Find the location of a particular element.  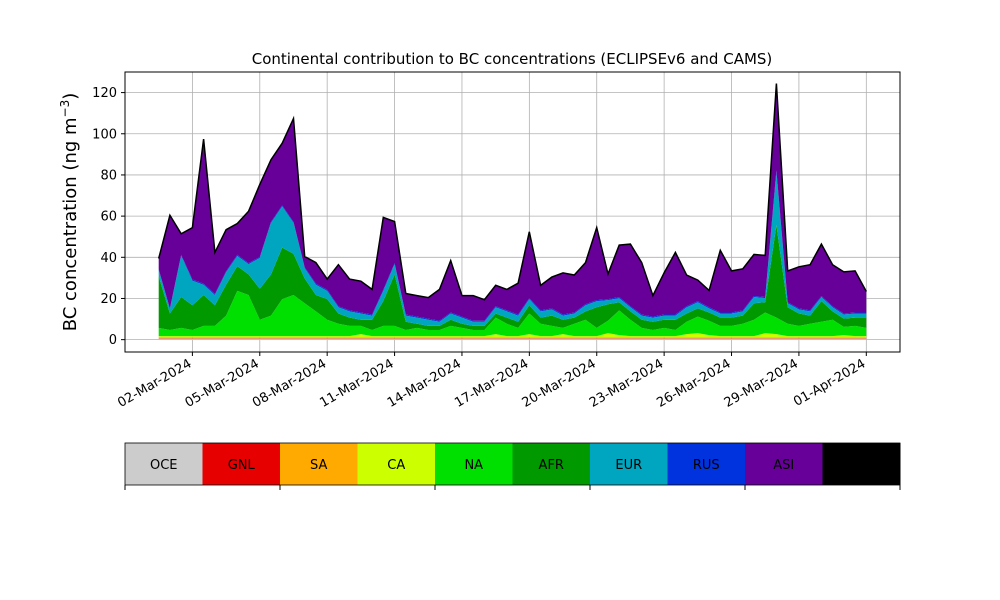

y-tick-label: 120 is located at coordinates (104, 93).